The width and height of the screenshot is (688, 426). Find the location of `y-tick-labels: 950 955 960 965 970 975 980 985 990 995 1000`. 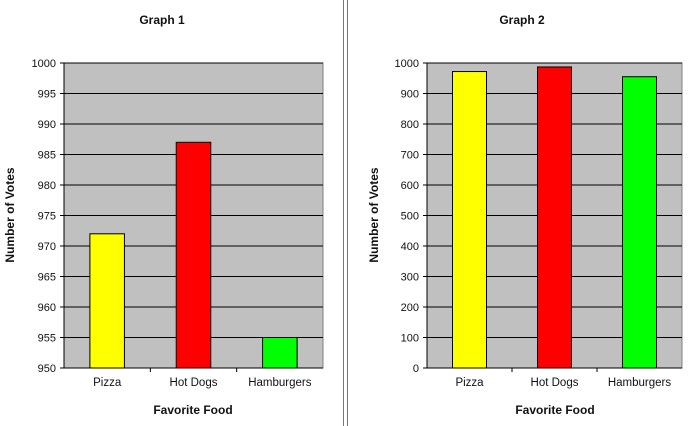

y-tick-labels: 950 955 960 965 970 975 980 985 990 995 1000 is located at coordinates (44, 216).